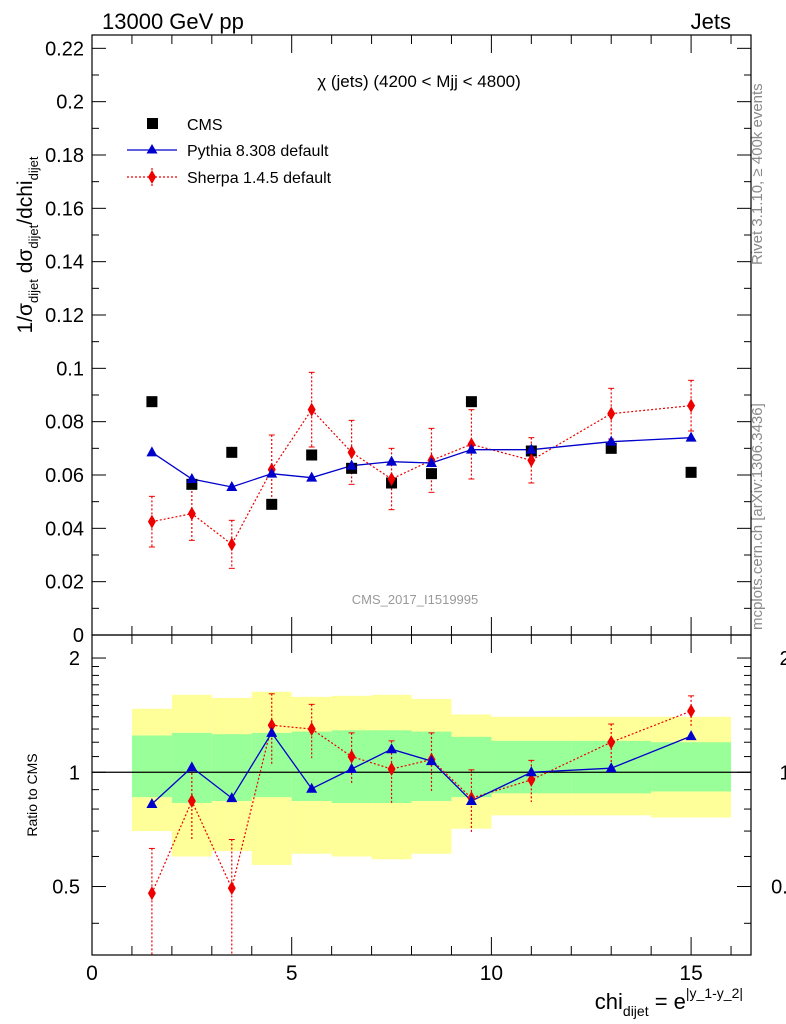  I want to click on sherpa-ratio-line, so click(421, 802).